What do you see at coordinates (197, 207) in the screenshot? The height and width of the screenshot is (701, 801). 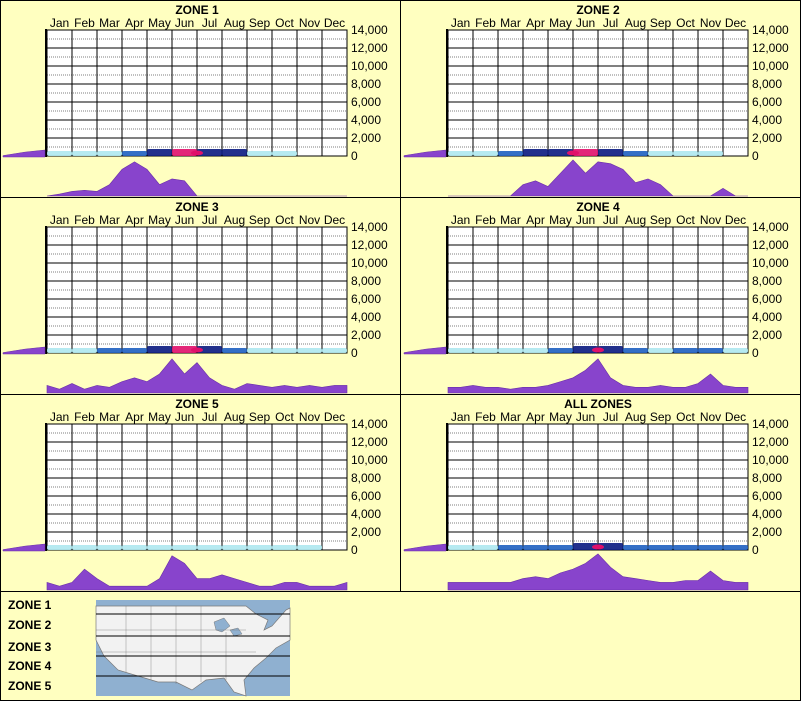 I see `chart-title: ZONE 3` at bounding box center [197, 207].